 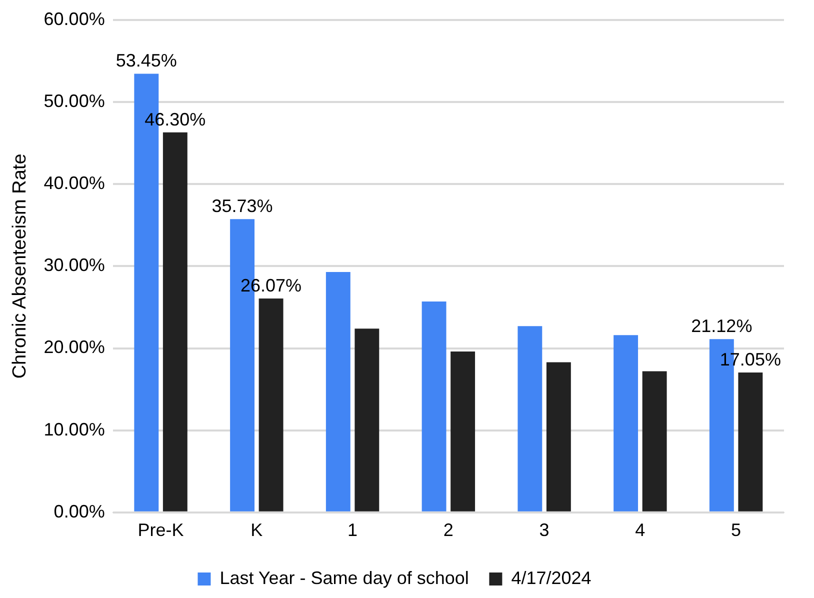 I want to click on y-tick-label: 60.00%, so click(x=74, y=18).